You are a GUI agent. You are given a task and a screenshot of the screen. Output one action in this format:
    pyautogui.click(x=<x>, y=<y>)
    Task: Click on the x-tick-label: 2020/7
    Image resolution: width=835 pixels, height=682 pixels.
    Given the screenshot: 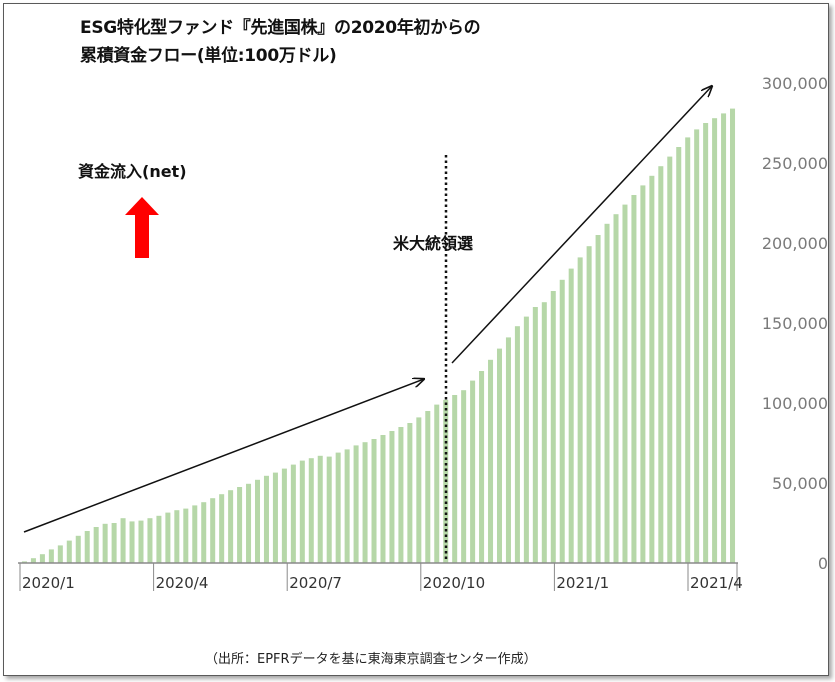 What is the action you would take?
    pyautogui.click(x=315, y=583)
    